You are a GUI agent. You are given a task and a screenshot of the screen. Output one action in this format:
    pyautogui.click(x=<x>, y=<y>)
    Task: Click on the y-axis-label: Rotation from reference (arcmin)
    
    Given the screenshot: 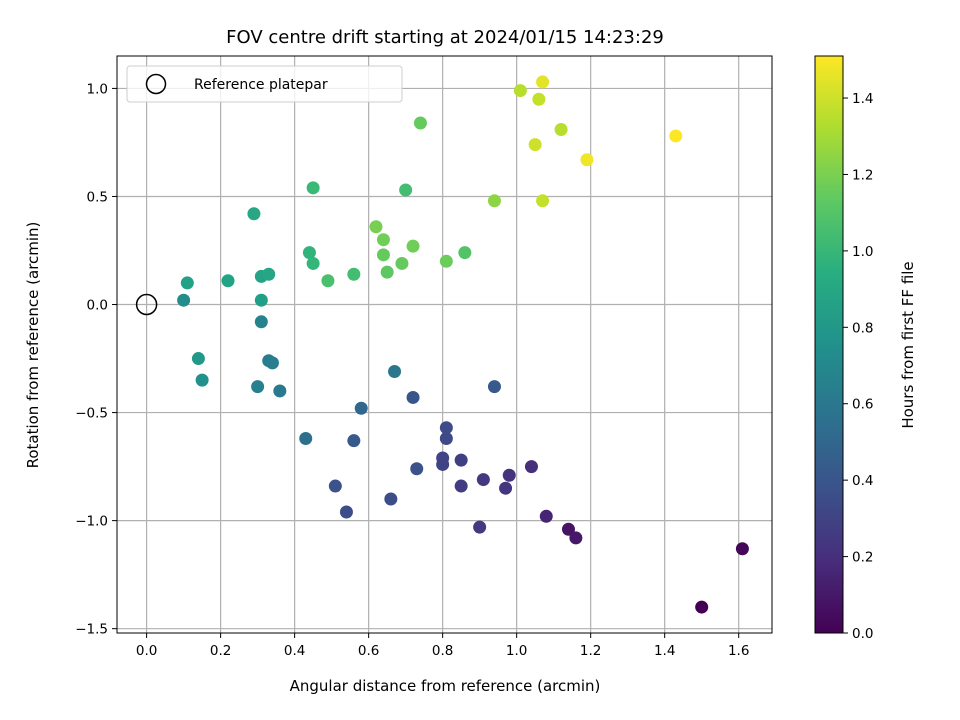 What is the action you would take?
    pyautogui.click(x=33, y=345)
    